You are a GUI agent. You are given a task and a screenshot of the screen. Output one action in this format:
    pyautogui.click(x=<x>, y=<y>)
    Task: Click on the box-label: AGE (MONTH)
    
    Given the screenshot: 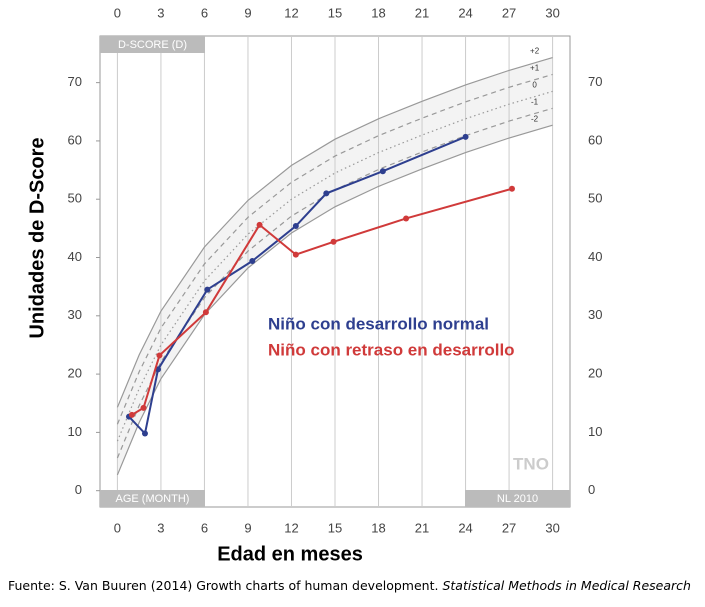 What is the action you would take?
    pyautogui.click(x=153, y=499)
    